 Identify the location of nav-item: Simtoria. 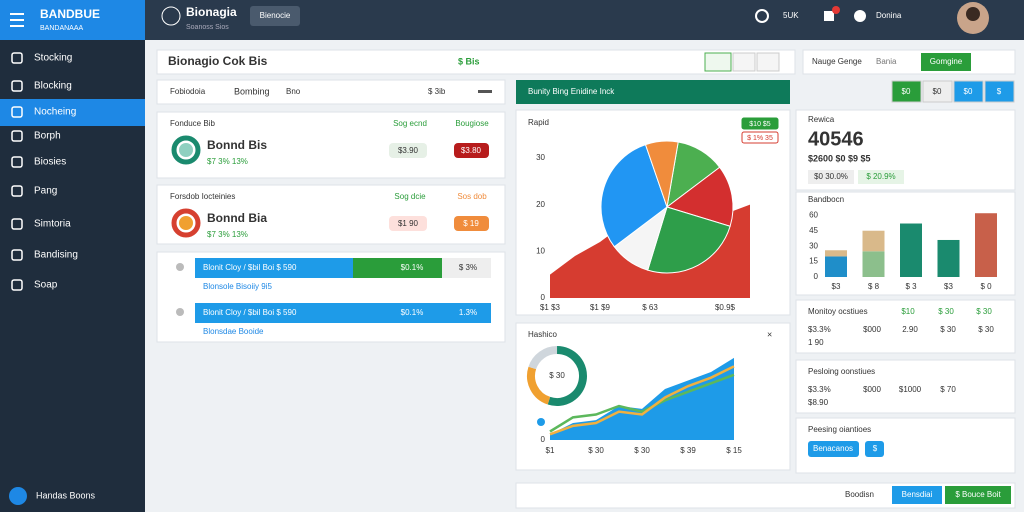
(52, 224).